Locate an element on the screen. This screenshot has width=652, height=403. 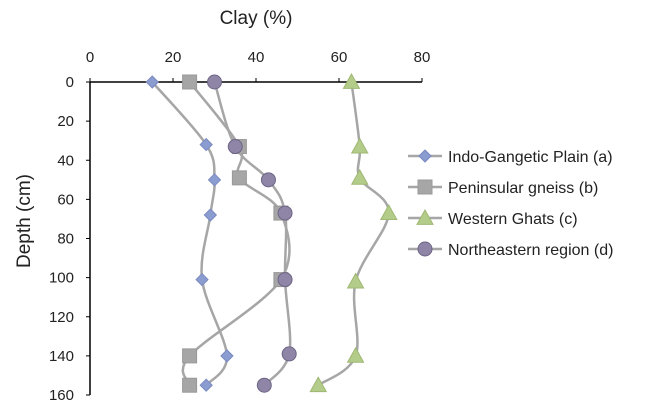
legend-label: Northeastern region (d) is located at coordinates (530, 250).